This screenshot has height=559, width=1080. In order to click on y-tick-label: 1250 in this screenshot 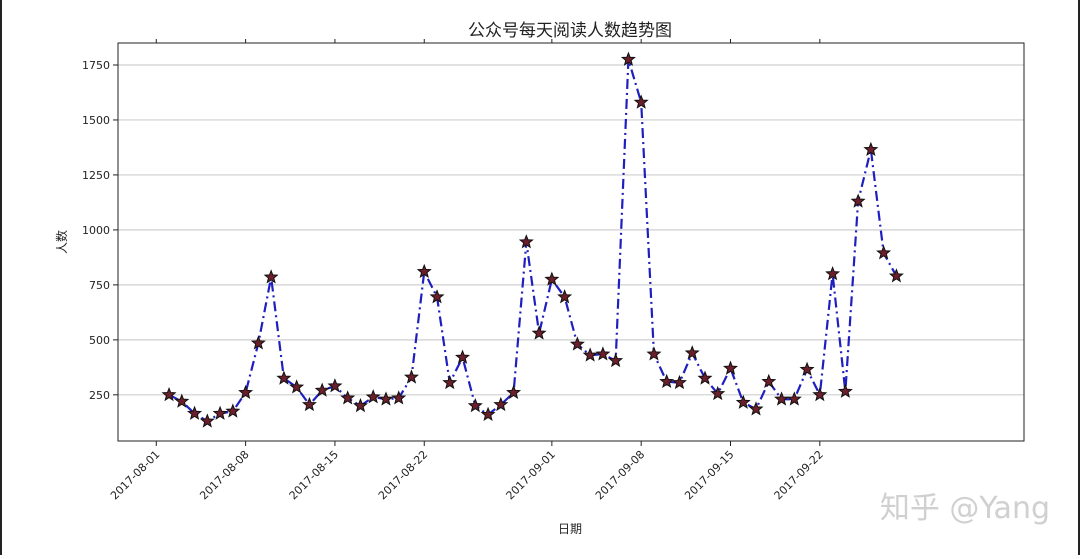, I will do `click(96, 175)`.